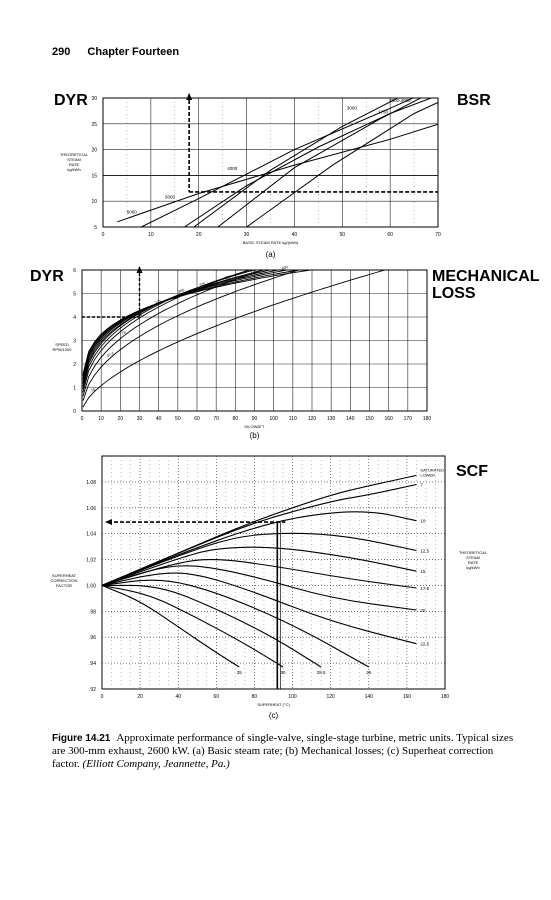  I want to click on tag-b-left: DYR, so click(47, 276).